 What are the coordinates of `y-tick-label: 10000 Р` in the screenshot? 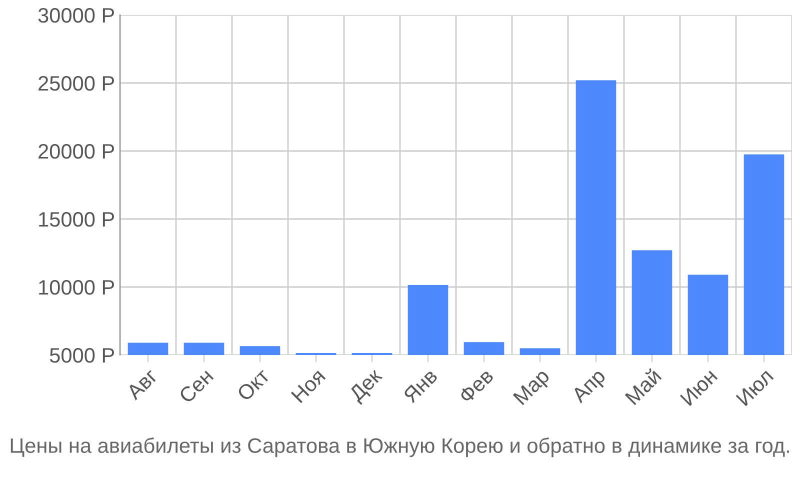 It's located at (76, 287).